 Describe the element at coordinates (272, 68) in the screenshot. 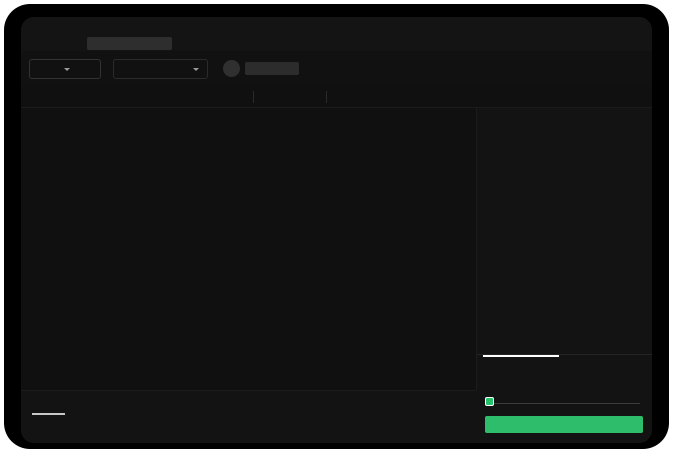

I see `pair-last-price` at that location.